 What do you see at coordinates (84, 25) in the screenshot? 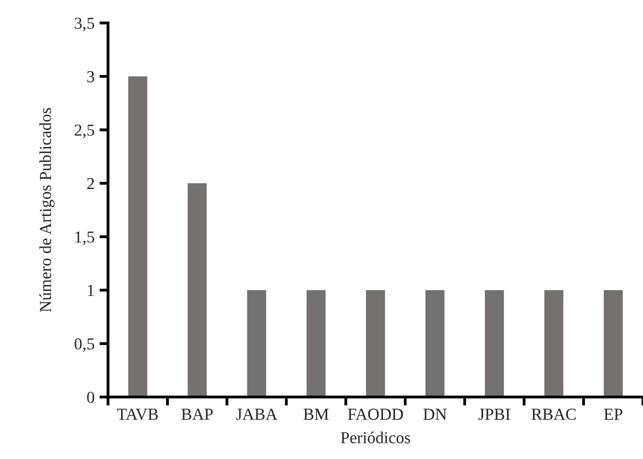
I see `y-tick-label: 3,5` at bounding box center [84, 25].